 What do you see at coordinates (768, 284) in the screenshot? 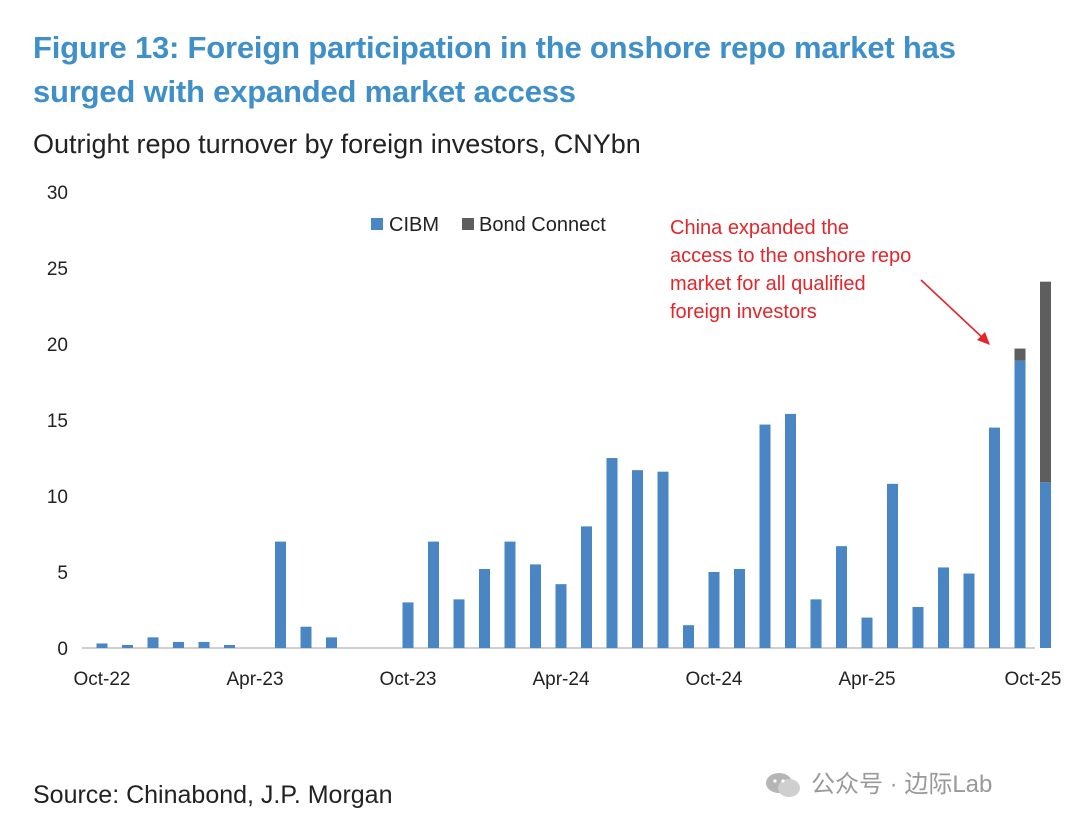
I see `annotation-line-3: market for all qualified` at bounding box center [768, 284].